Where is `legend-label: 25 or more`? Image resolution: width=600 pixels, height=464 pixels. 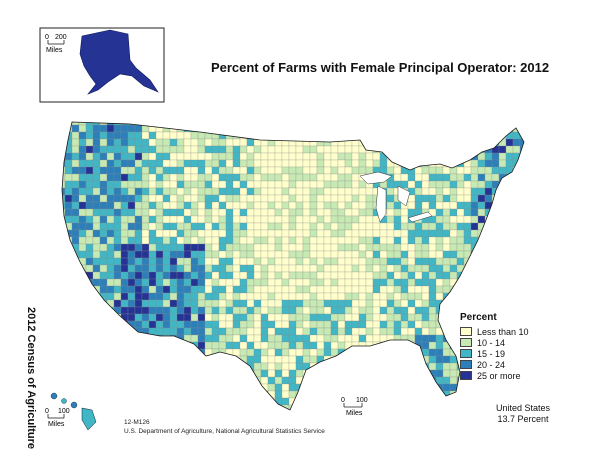
legend-label: 25 or more is located at coordinates (499, 375).